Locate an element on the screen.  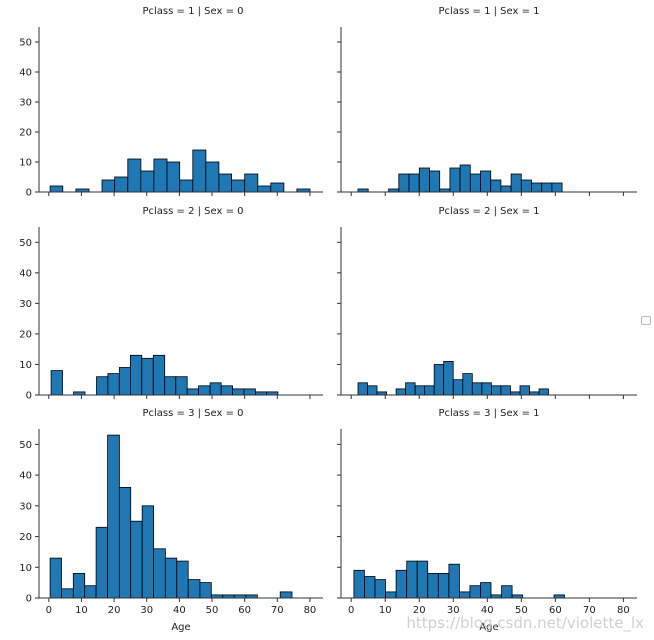
x-tick-label: 30 is located at coordinates (146, 610).